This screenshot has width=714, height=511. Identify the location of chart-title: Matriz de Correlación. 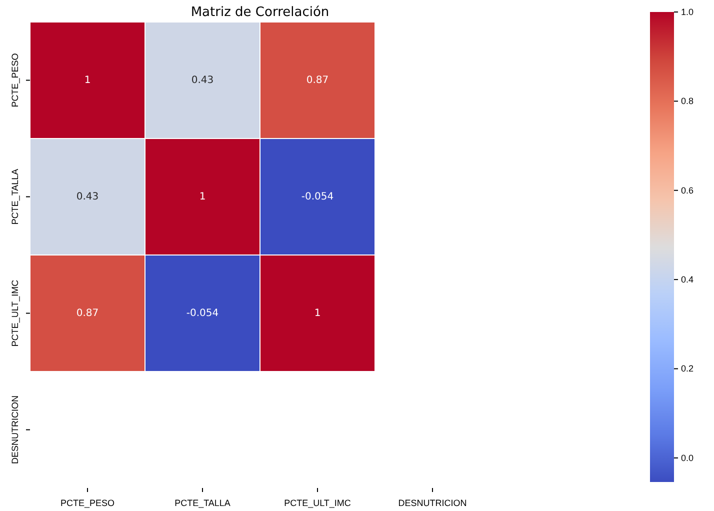
(260, 12).